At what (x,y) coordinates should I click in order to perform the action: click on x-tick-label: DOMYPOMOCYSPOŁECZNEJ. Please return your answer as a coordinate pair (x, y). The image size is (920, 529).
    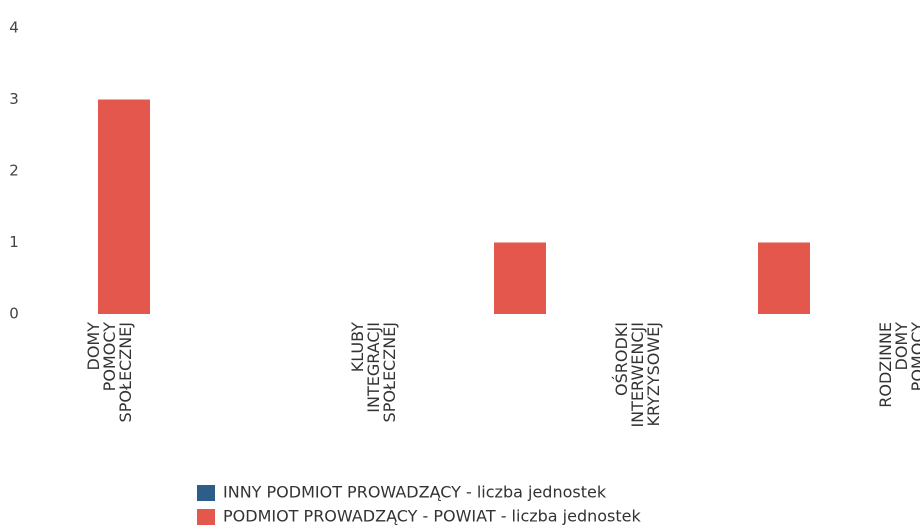
    Looking at the image, I should click on (109, 372).